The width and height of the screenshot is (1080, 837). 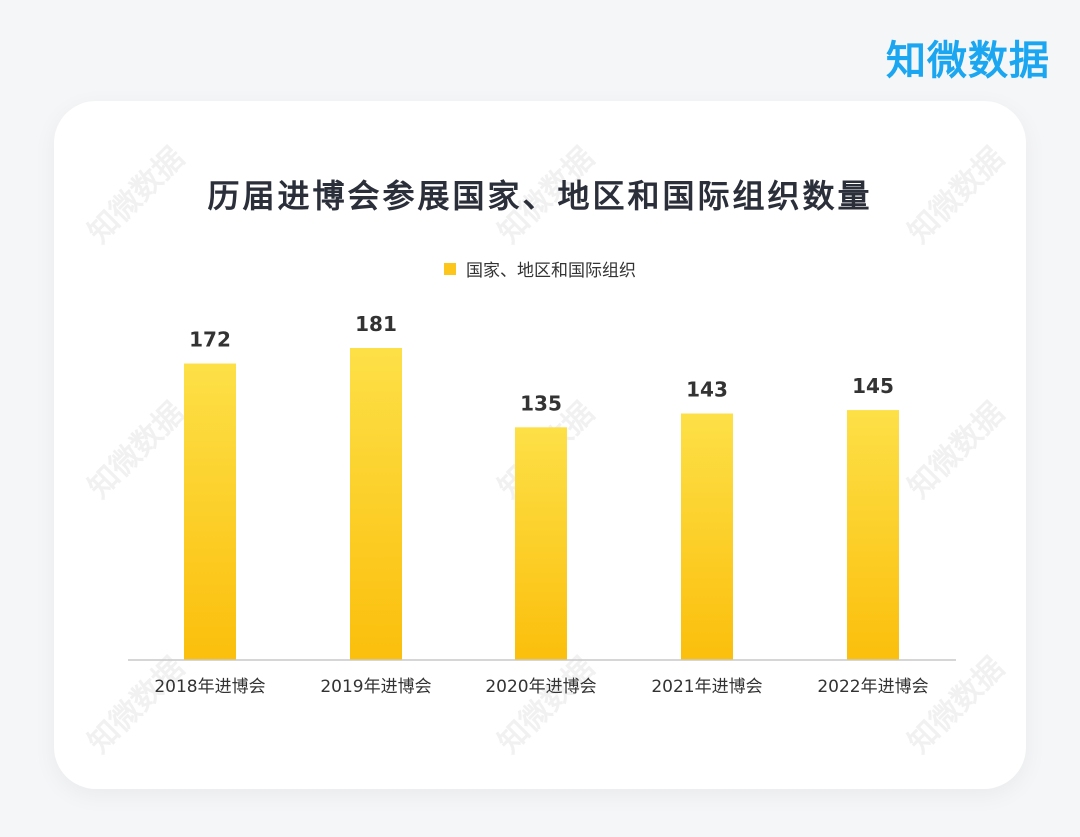 What do you see at coordinates (551, 271) in the screenshot?
I see `legend-label: 国家、地区和国际组织` at bounding box center [551, 271].